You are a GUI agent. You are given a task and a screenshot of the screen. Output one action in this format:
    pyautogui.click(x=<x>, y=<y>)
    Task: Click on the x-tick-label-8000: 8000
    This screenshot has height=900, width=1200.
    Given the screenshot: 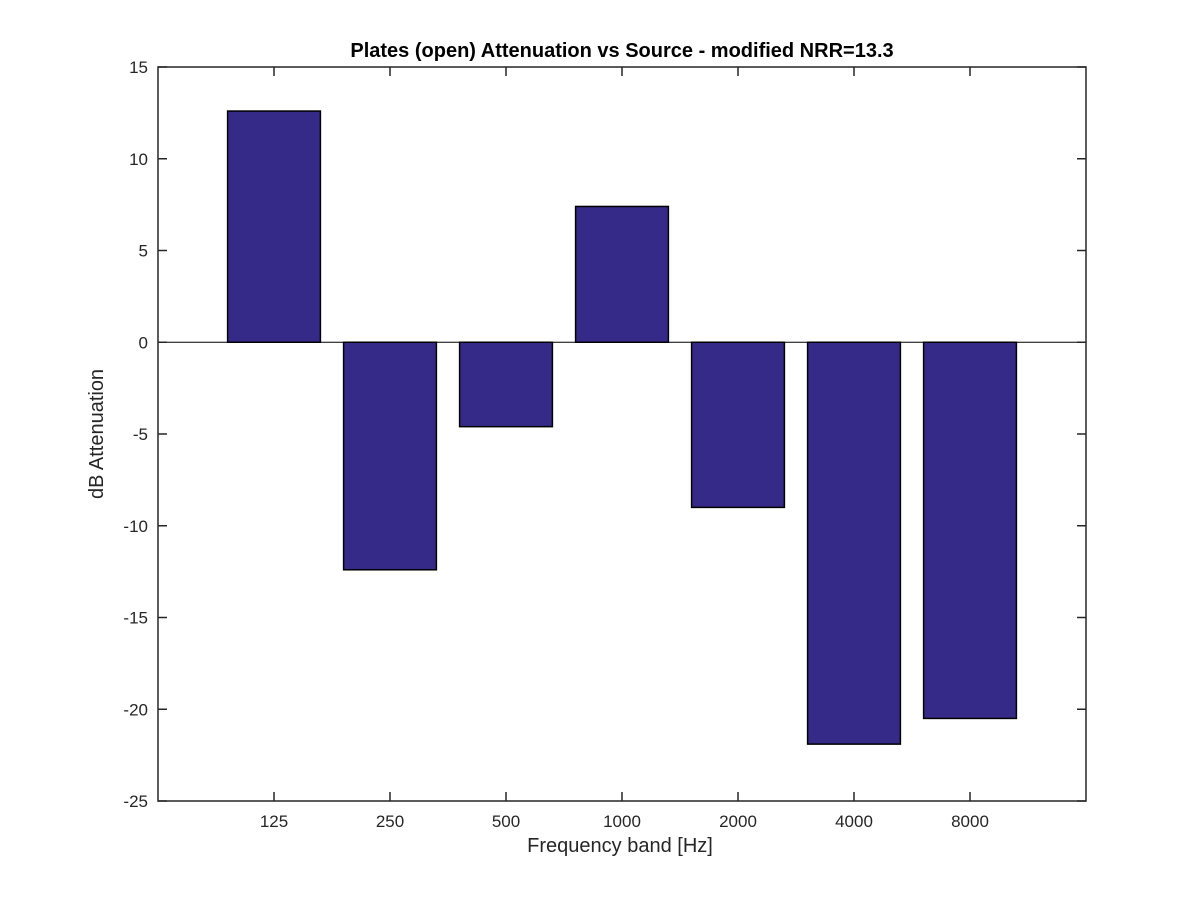 What is the action you would take?
    pyautogui.click(x=970, y=821)
    